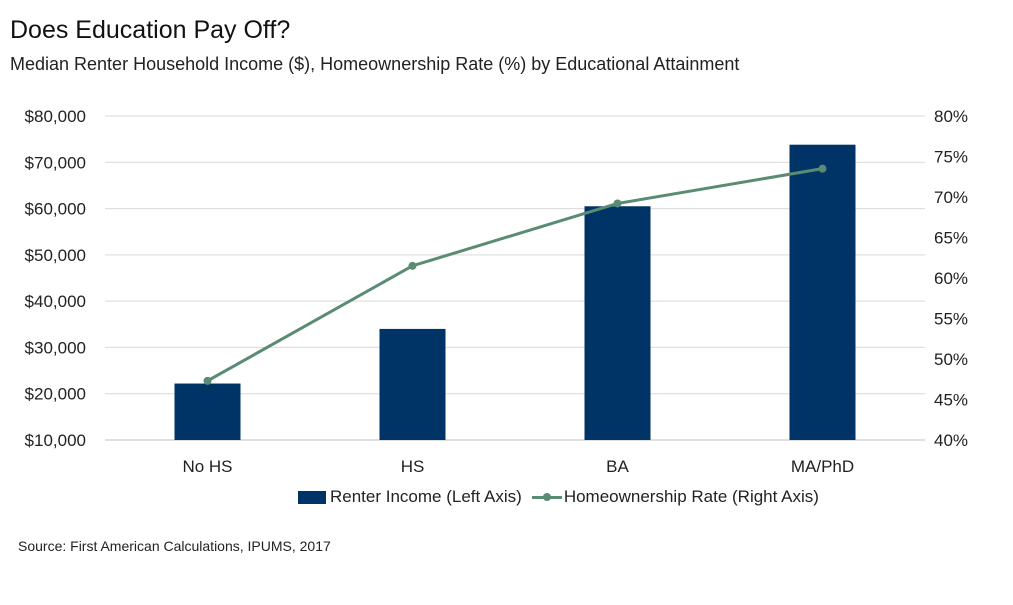  What do you see at coordinates (150, 30) in the screenshot?
I see `chart-title: Does Education Pay Off?` at bounding box center [150, 30].